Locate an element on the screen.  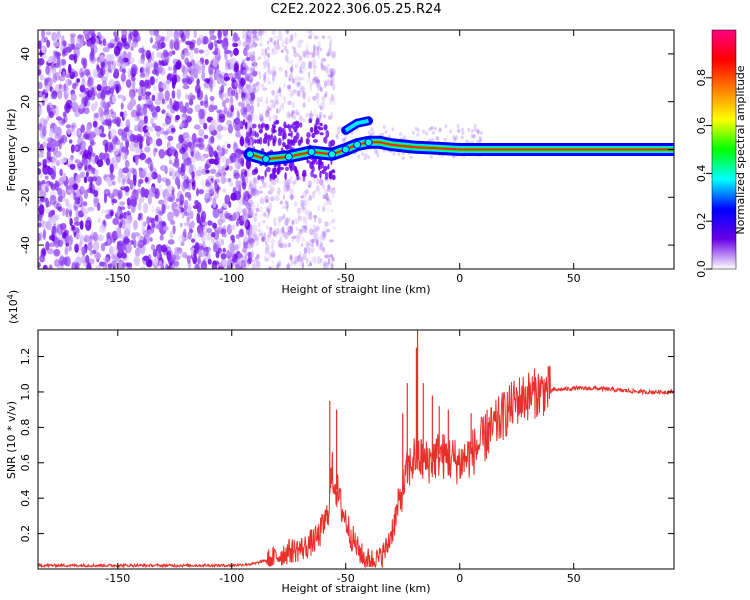
x-tick-label: 50 is located at coordinates (574, 578).